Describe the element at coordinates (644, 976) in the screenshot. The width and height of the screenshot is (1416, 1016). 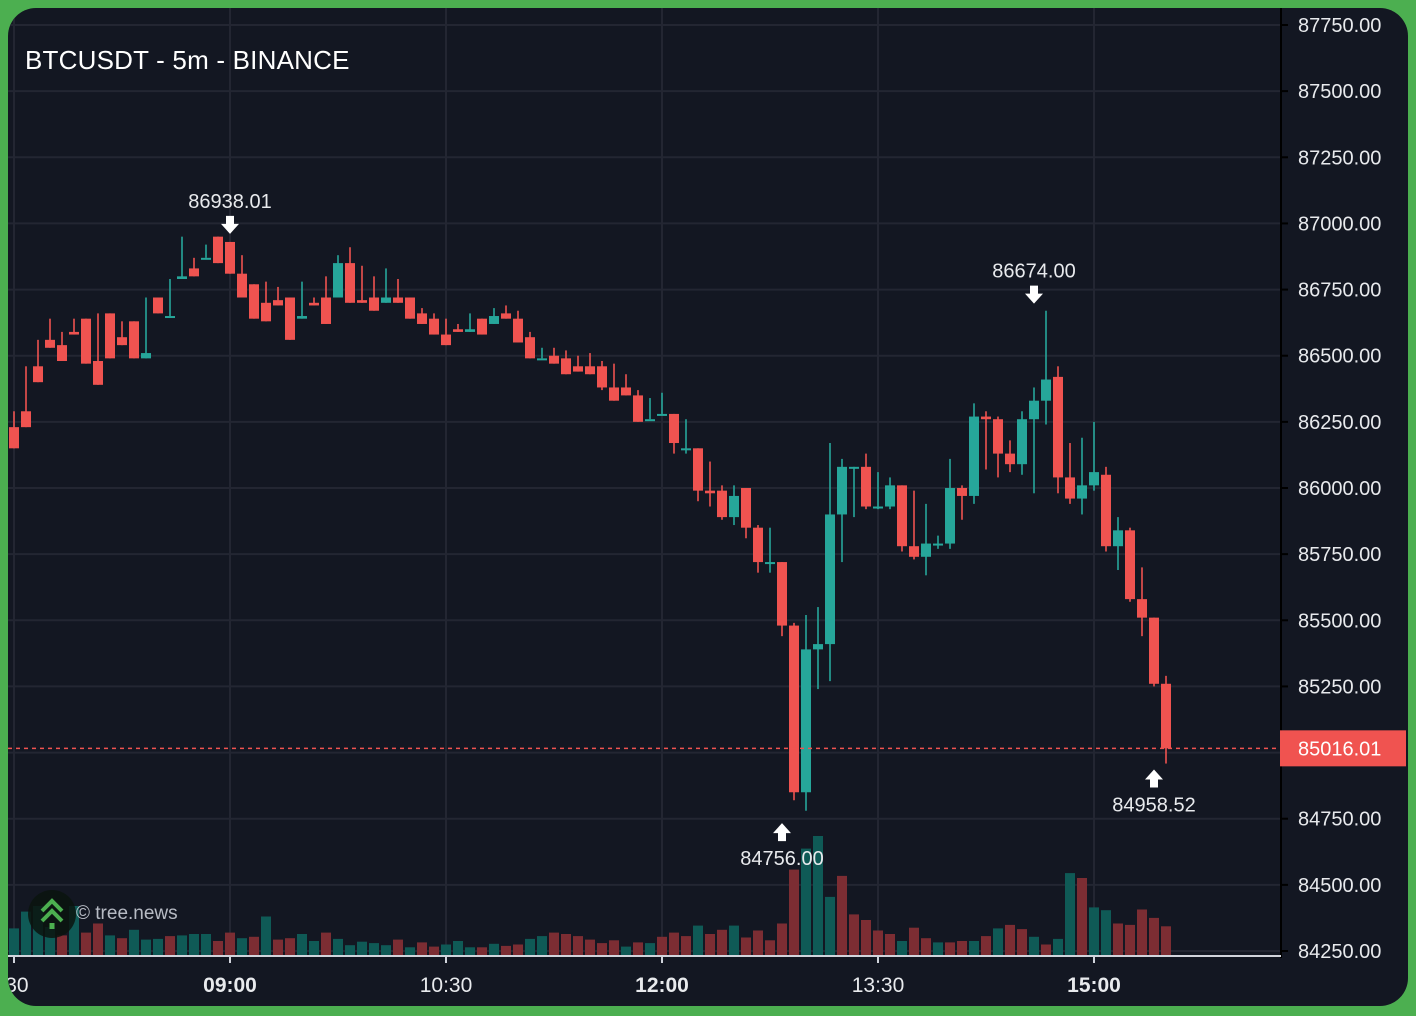
I see `time-axis: :30 09:00 10:30 12:00 13:30 15:00` at that location.